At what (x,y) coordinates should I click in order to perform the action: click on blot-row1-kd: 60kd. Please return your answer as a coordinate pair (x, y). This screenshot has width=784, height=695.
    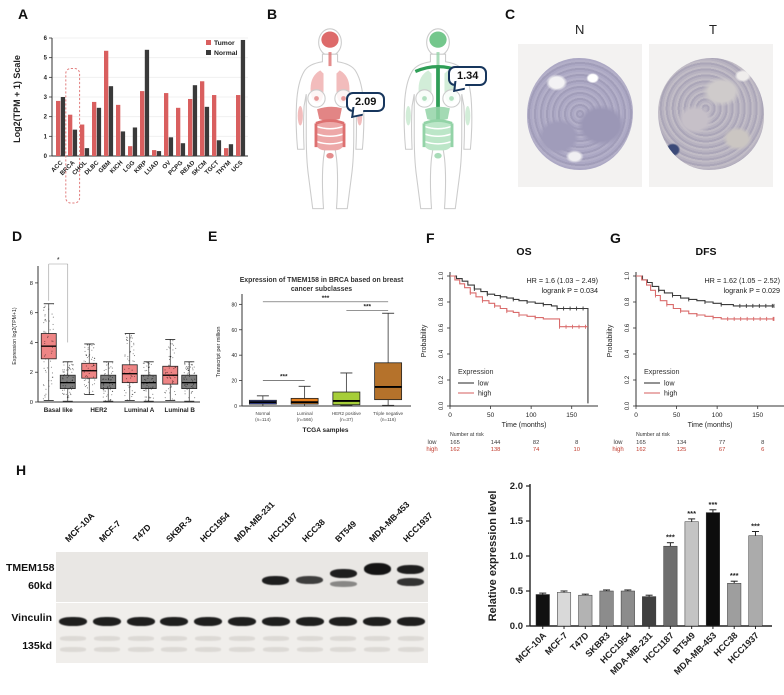
    Looking at the image, I should click on (40, 586).